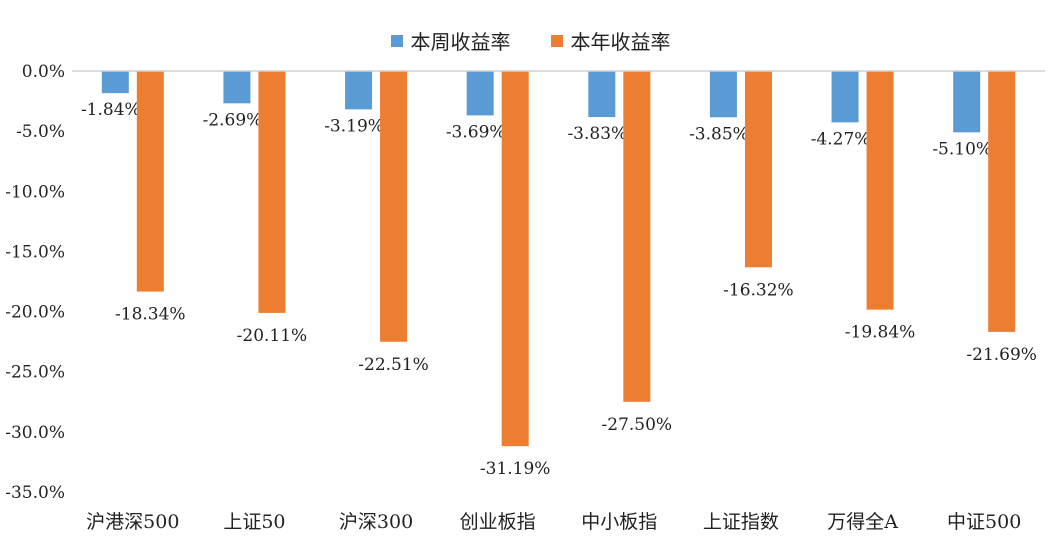 This screenshot has width=1061, height=538. Describe the element at coordinates (862, 522) in the screenshot. I see `x-tick-label: 万得全A` at that location.